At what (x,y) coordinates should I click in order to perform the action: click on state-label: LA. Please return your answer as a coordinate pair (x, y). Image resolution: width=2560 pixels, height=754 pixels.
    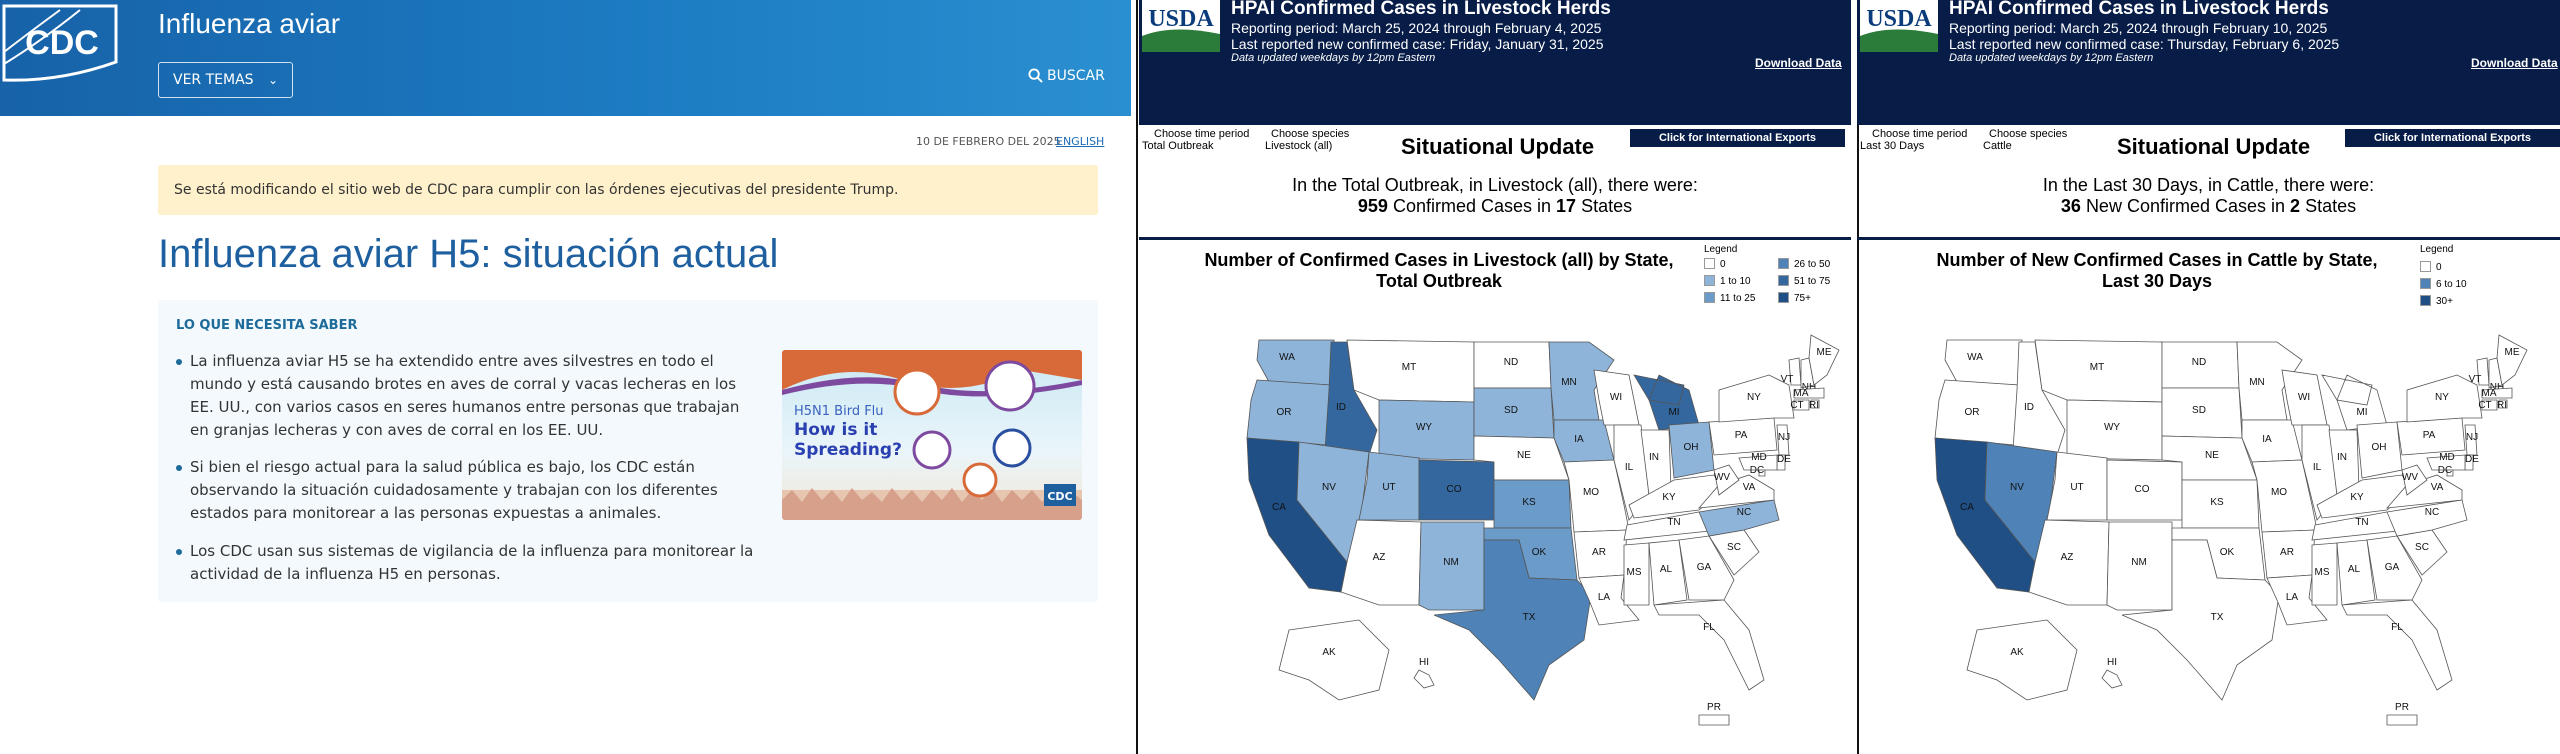
    Looking at the image, I should click on (2292, 597).